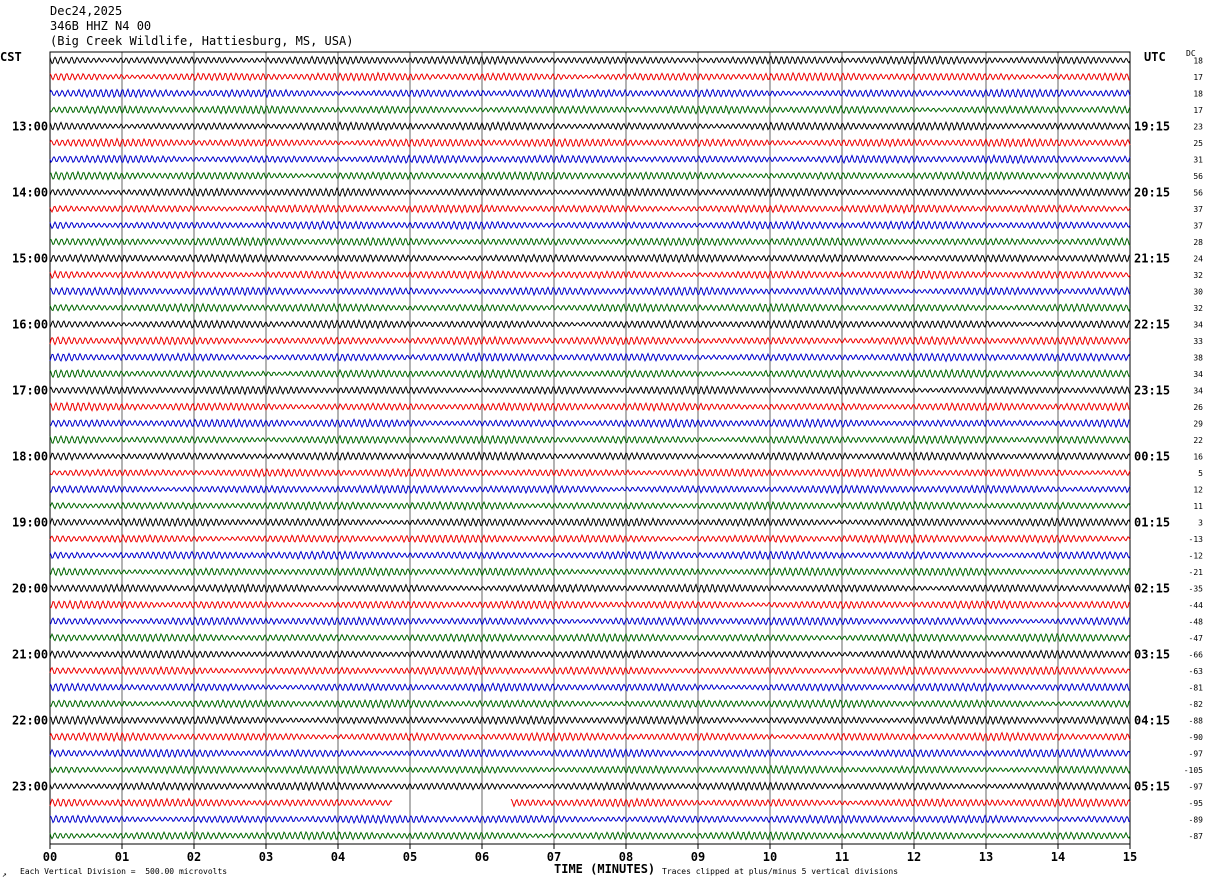  I want to click on dc-value: 11, so click(1198, 506).